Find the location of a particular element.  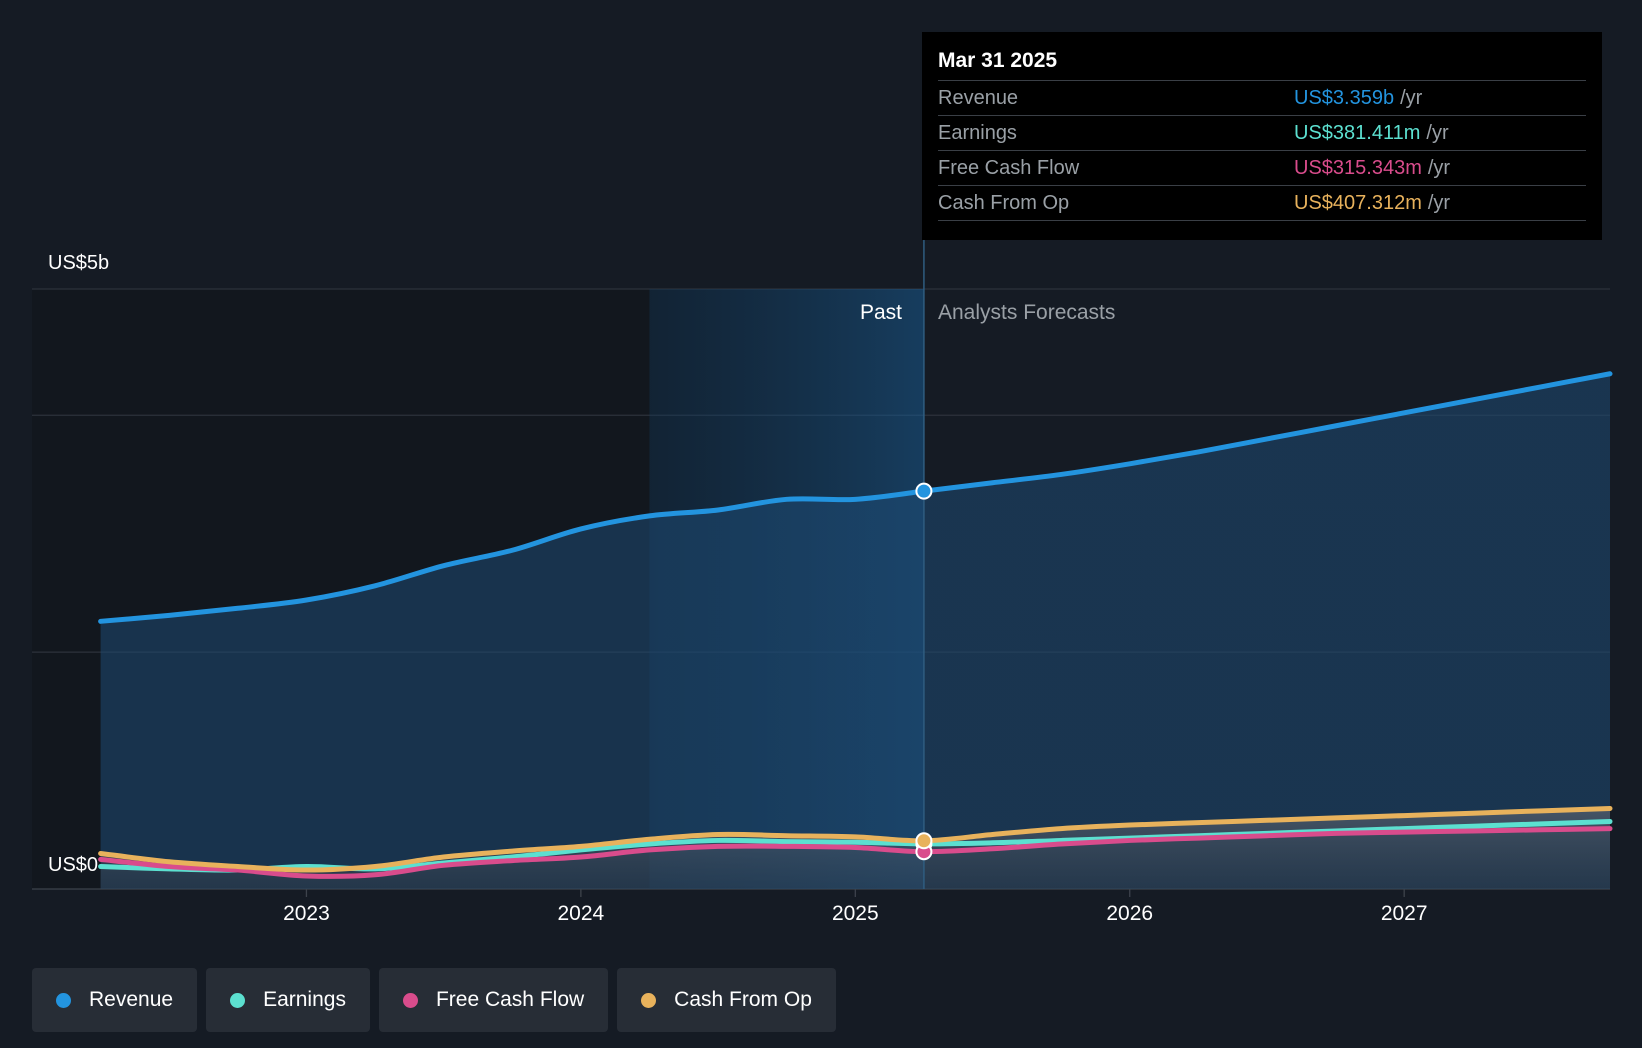

legend-label: Revenue is located at coordinates (131, 999).